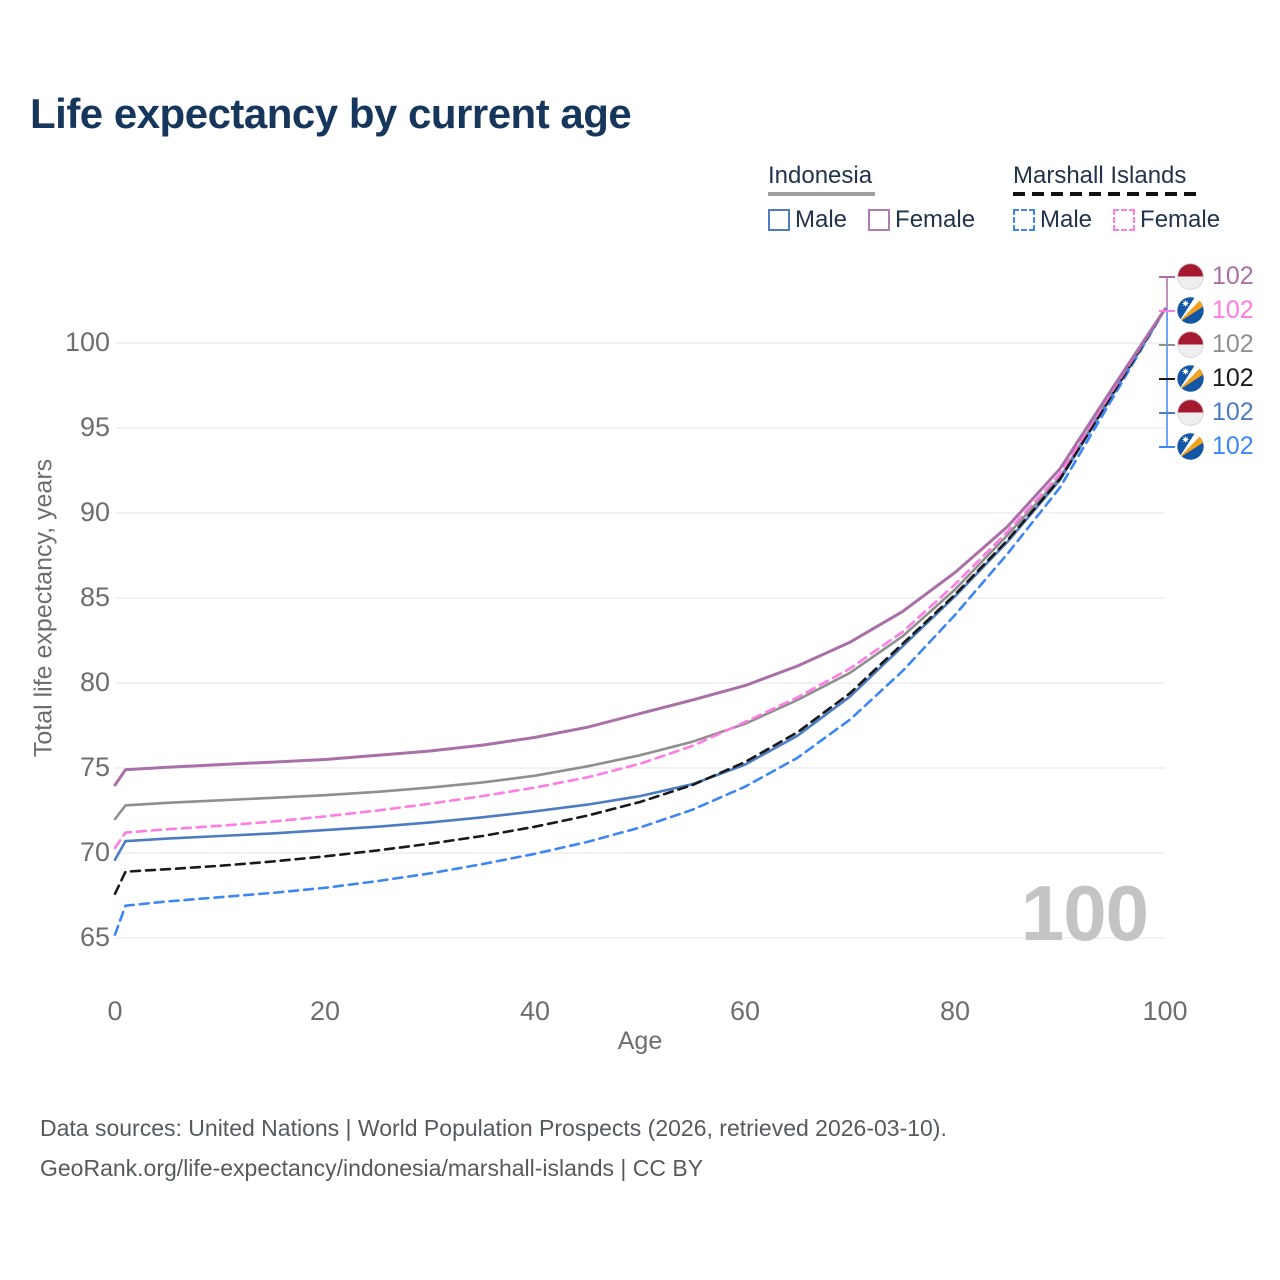 This screenshot has width=1280, height=1280. What do you see at coordinates (1084, 913) in the screenshot?
I see `hover-age-watermark: 100` at bounding box center [1084, 913].